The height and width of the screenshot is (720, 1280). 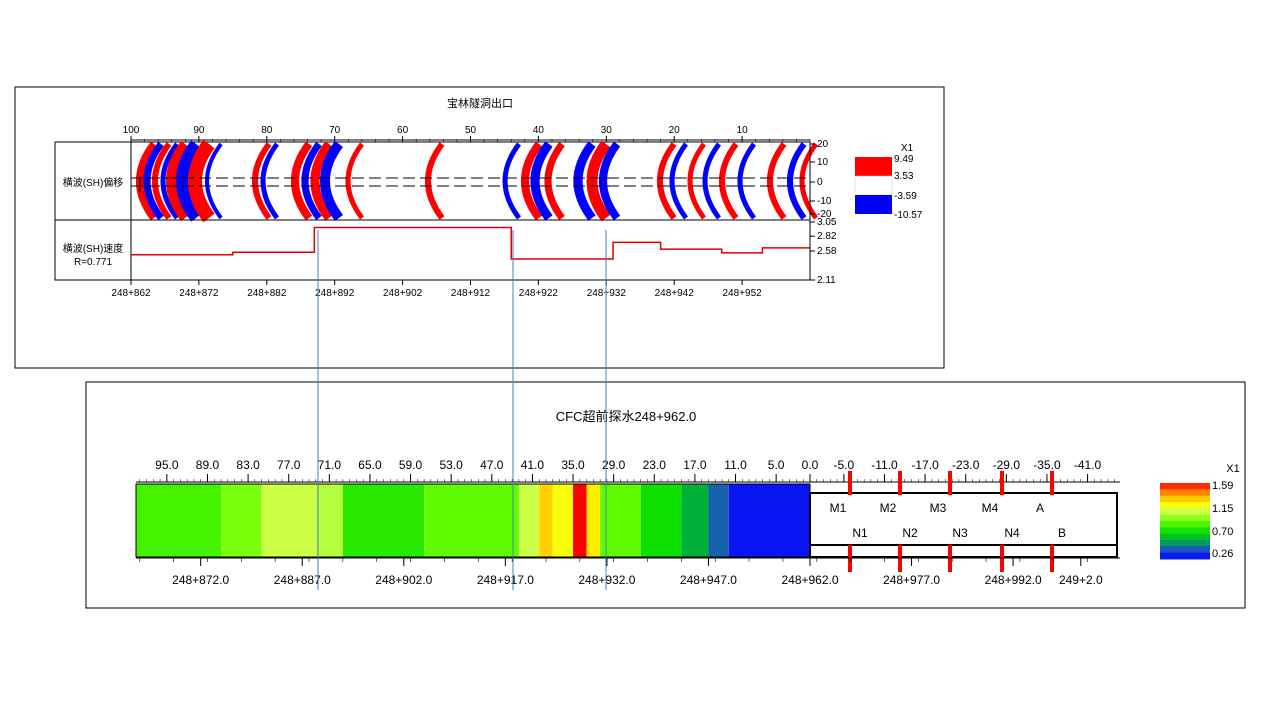 What do you see at coordinates (208, 465) in the screenshot?
I see `bottom-top-tick-label: 89.0` at bounding box center [208, 465].